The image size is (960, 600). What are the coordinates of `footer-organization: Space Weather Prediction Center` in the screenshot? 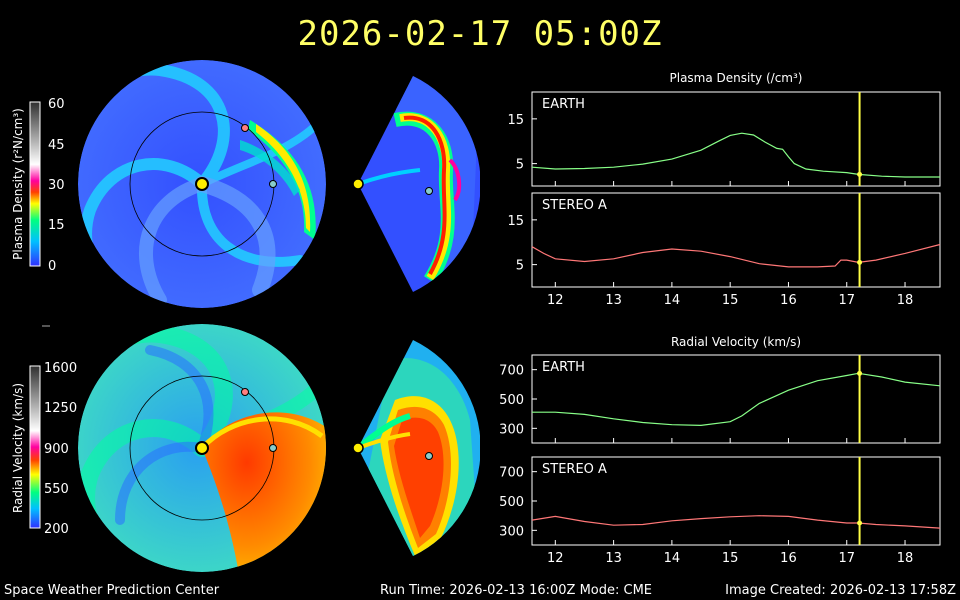 It's located at (112, 590).